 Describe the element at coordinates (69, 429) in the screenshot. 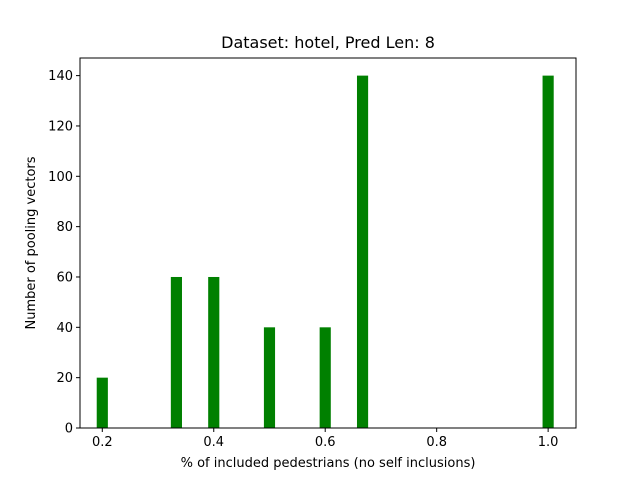

I see `y-tick-label: 0` at that location.